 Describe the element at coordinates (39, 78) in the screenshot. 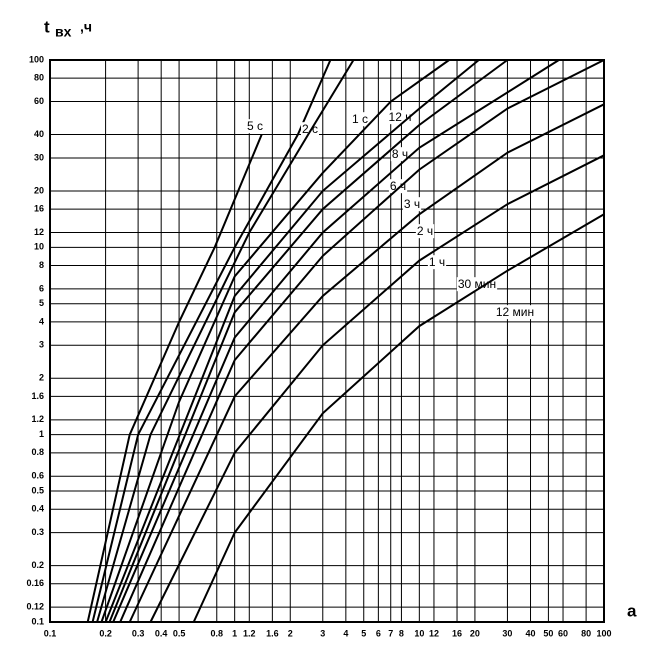

I see `y-tick-label: 80` at that location.